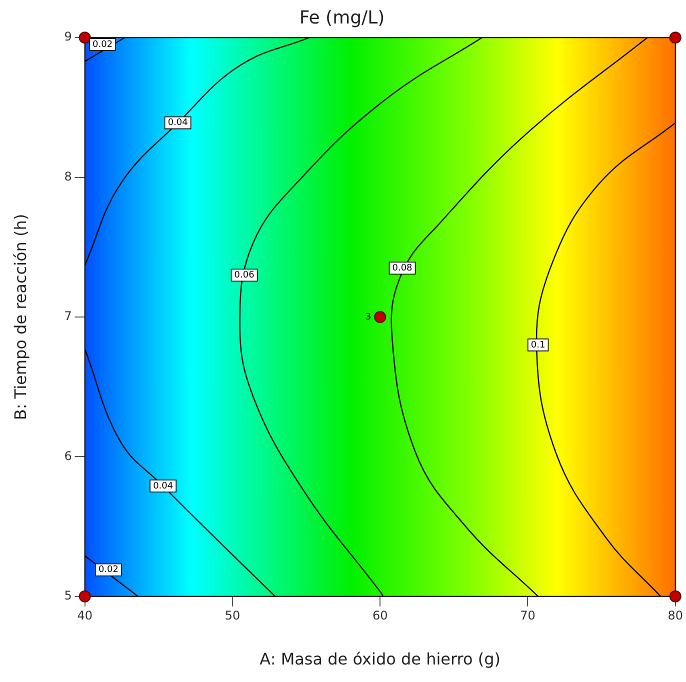 Image resolution: width=686 pixels, height=682 pixels. I want to click on y-axis-title: B: Tiempo de reacción (h), so click(20, 317).